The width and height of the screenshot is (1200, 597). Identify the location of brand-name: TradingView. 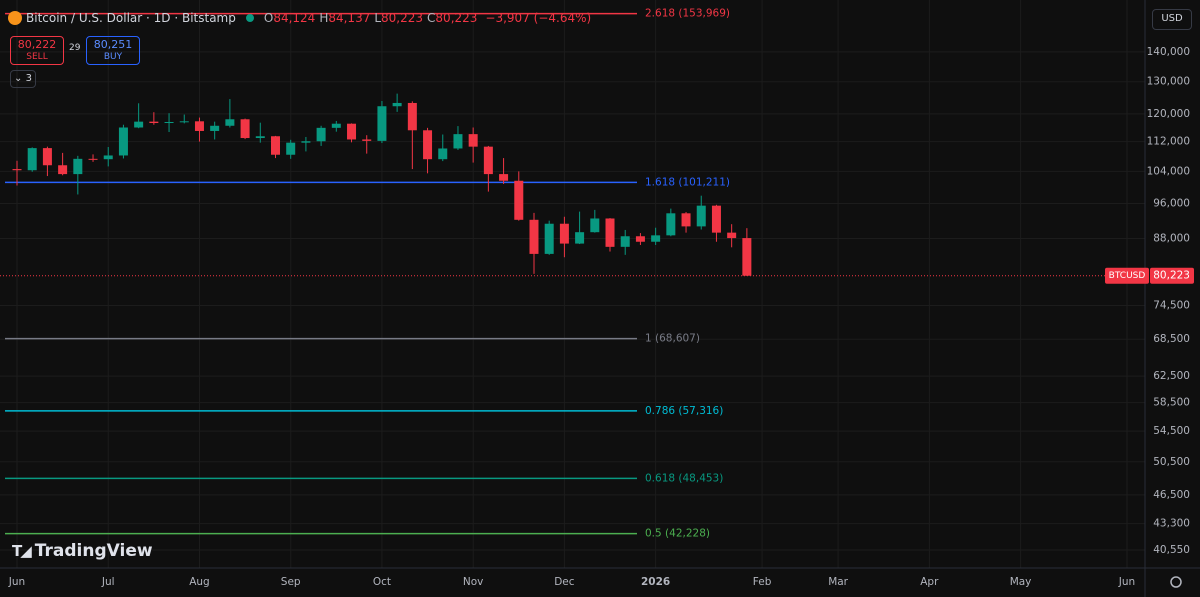
(93, 551).